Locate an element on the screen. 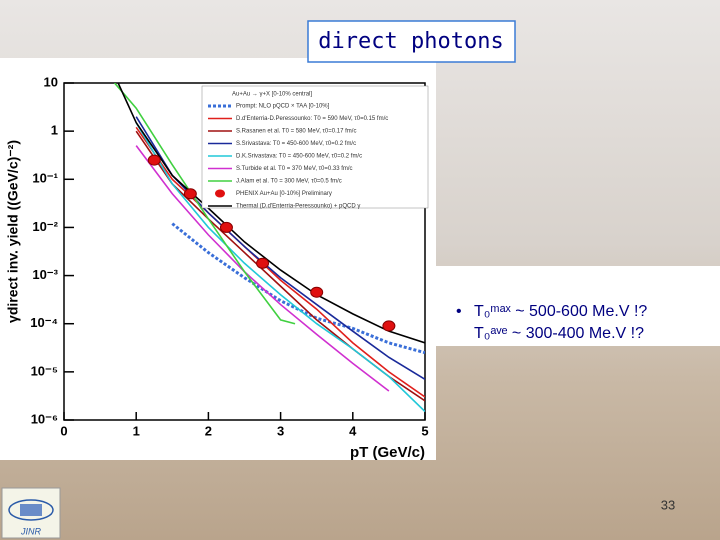 This screenshot has width=720, height=540. x-tick-label: 5 is located at coordinates (424, 430).